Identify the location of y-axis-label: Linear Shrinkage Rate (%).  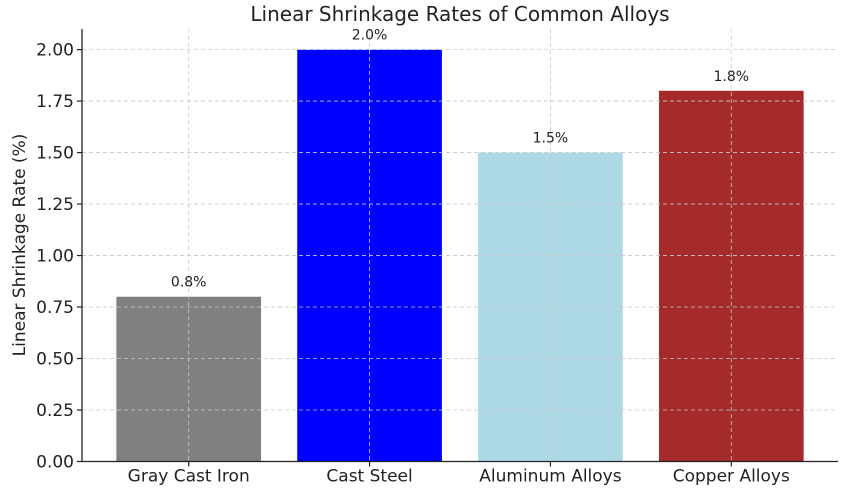
(20, 245).